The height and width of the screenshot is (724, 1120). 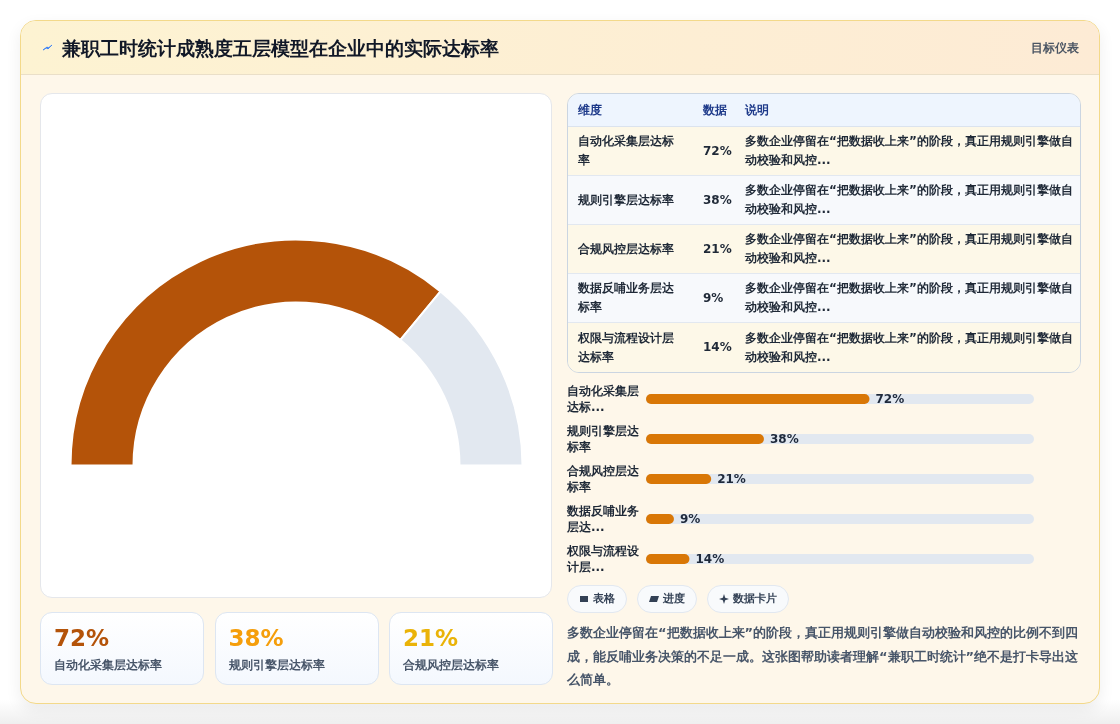 I want to click on text: 多数企业停留在“把数据收上来”的阶段，真正用规则引擎做自动校验和风控的比例不到四成，能反哺业务决策的不足一成。这张图帮助读者理解“兼职工时统计”绝不是打卡导出这么简单。, so click(x=823, y=656).